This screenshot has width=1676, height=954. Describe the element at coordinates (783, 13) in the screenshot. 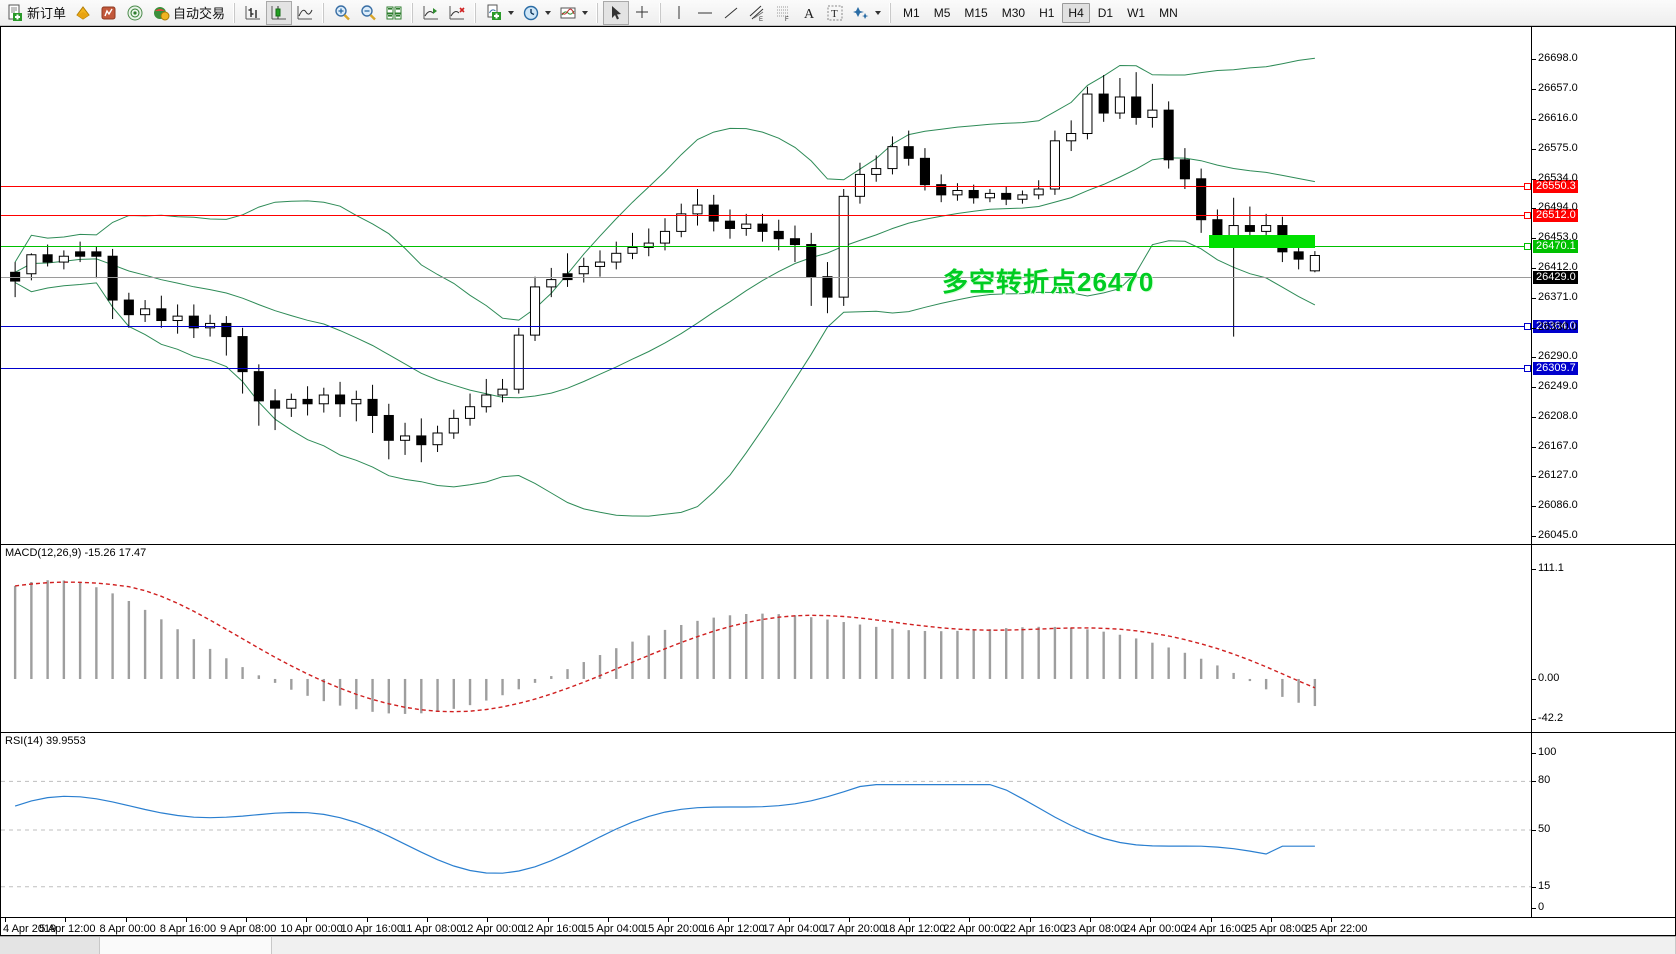

I see `fibonacci-button: F` at that location.